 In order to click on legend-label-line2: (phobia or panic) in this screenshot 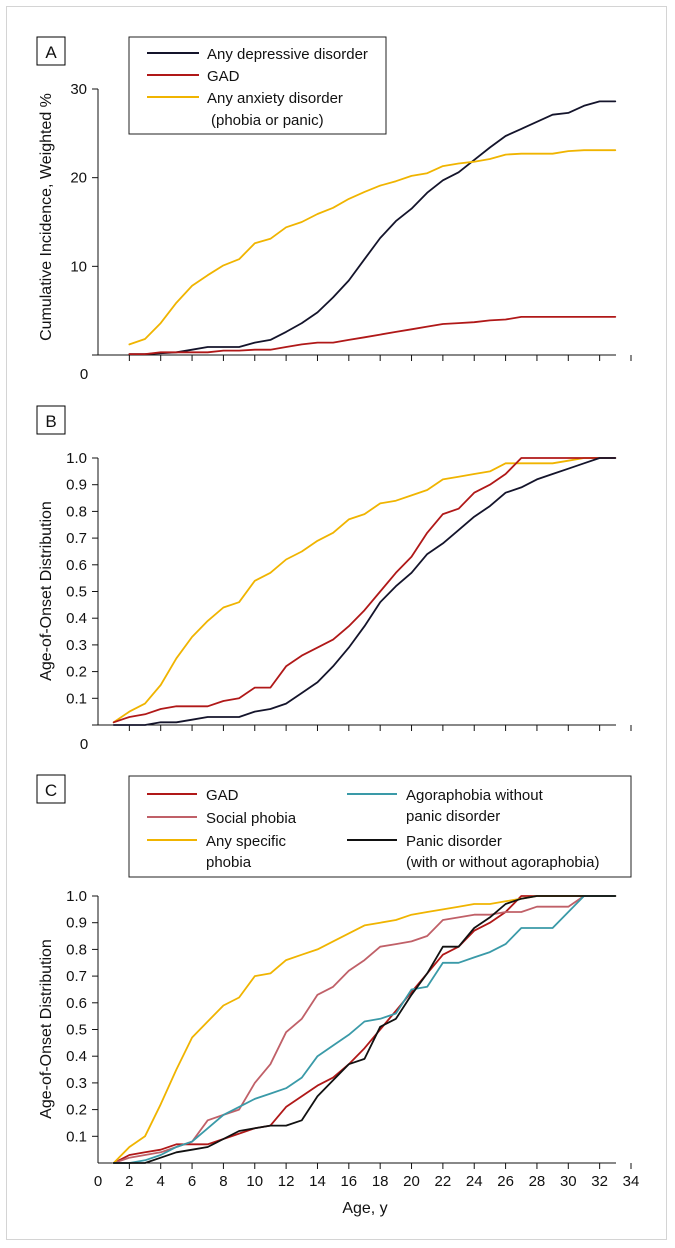, I will do `click(267, 120)`.